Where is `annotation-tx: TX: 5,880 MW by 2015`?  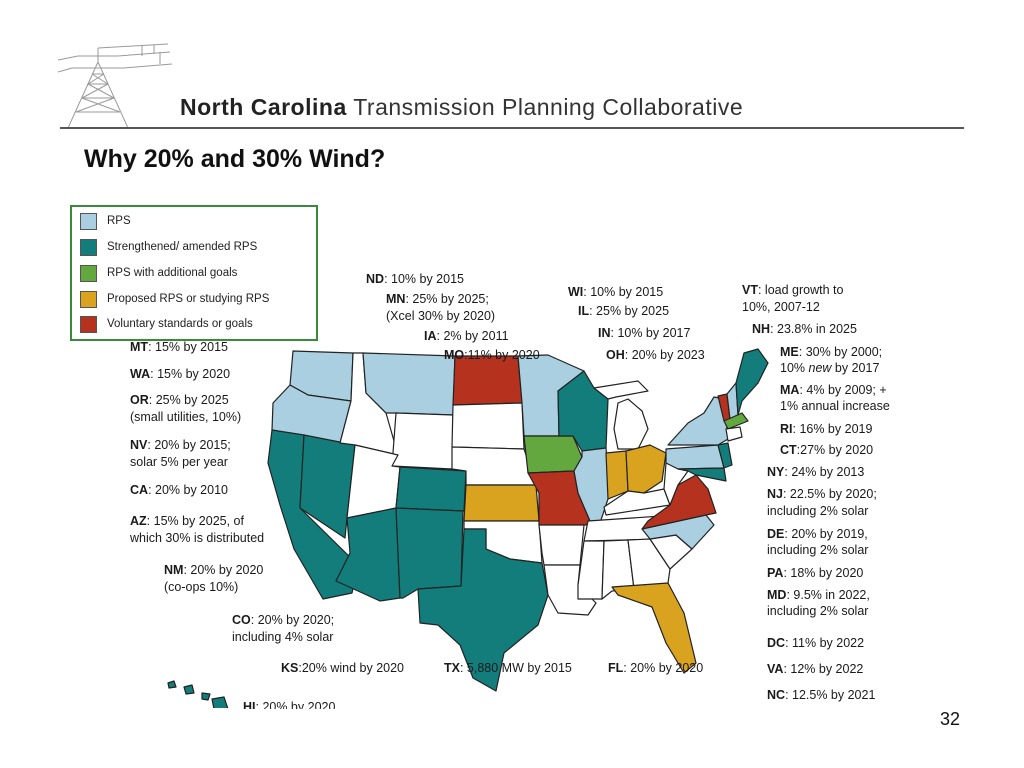
annotation-tx: TX: 5,880 MW by 2015 is located at coordinates (508, 668).